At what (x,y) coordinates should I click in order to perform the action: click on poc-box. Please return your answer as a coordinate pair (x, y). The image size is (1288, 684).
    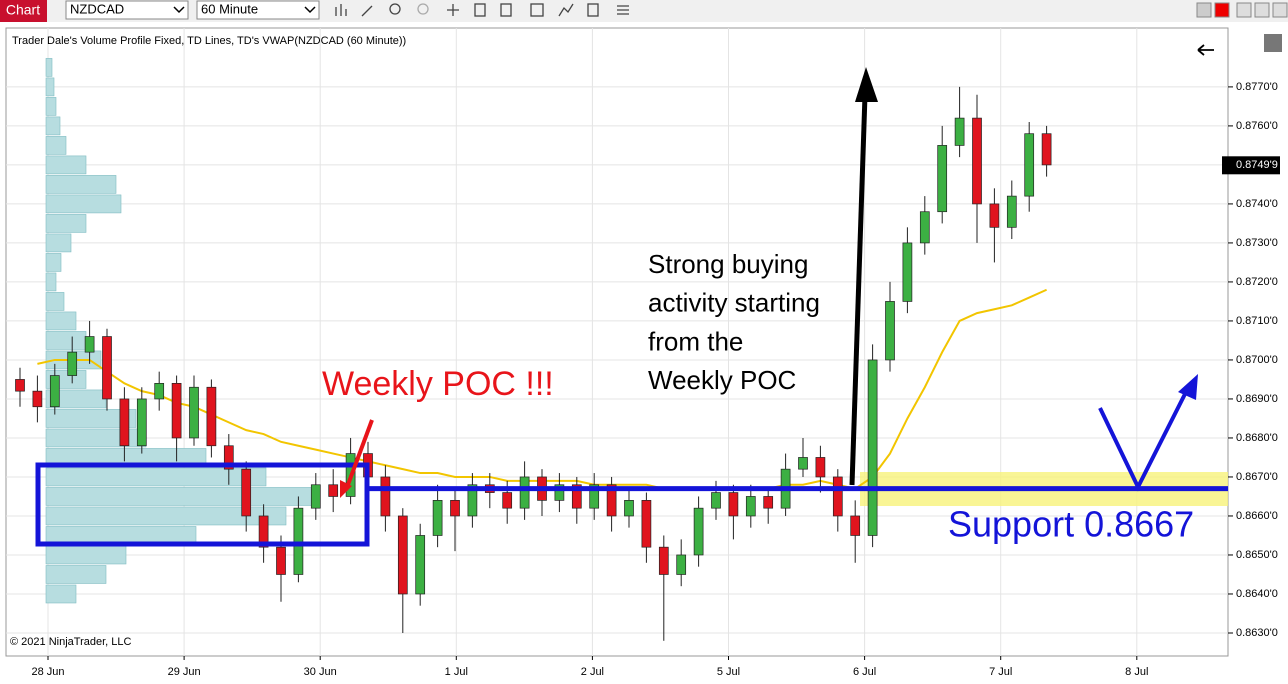
    Looking at the image, I should click on (202, 504).